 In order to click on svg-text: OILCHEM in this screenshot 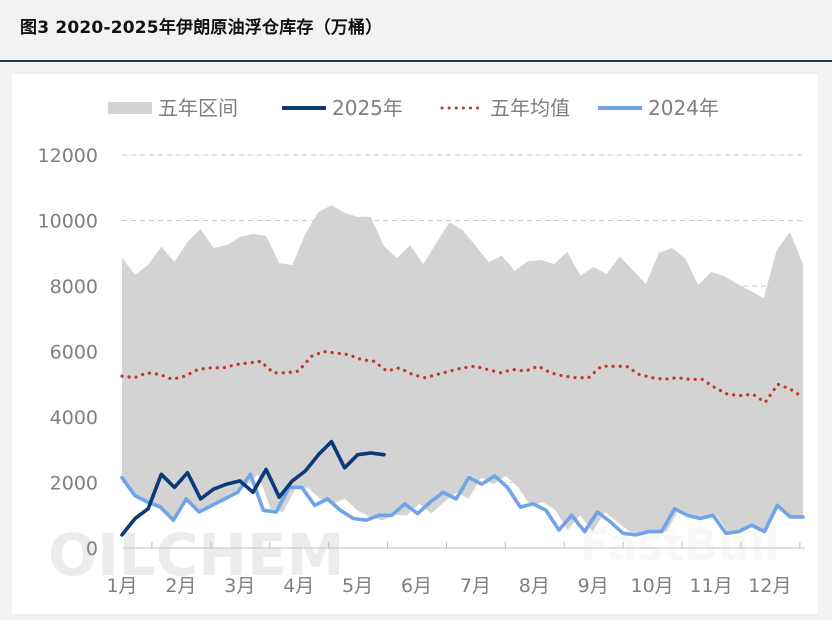, I will do `click(196, 555)`.